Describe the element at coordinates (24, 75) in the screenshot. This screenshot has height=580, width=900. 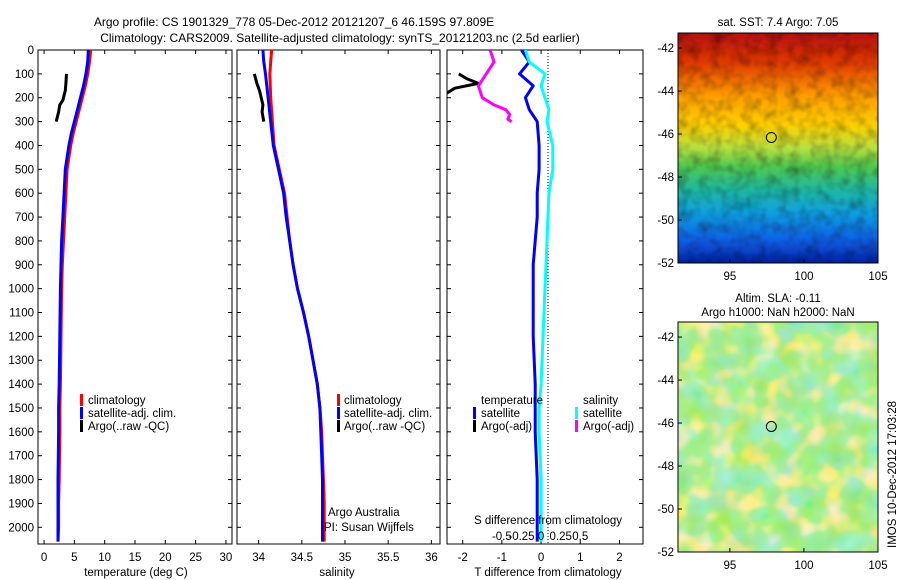
I see `y-tick-label: 100` at that location.